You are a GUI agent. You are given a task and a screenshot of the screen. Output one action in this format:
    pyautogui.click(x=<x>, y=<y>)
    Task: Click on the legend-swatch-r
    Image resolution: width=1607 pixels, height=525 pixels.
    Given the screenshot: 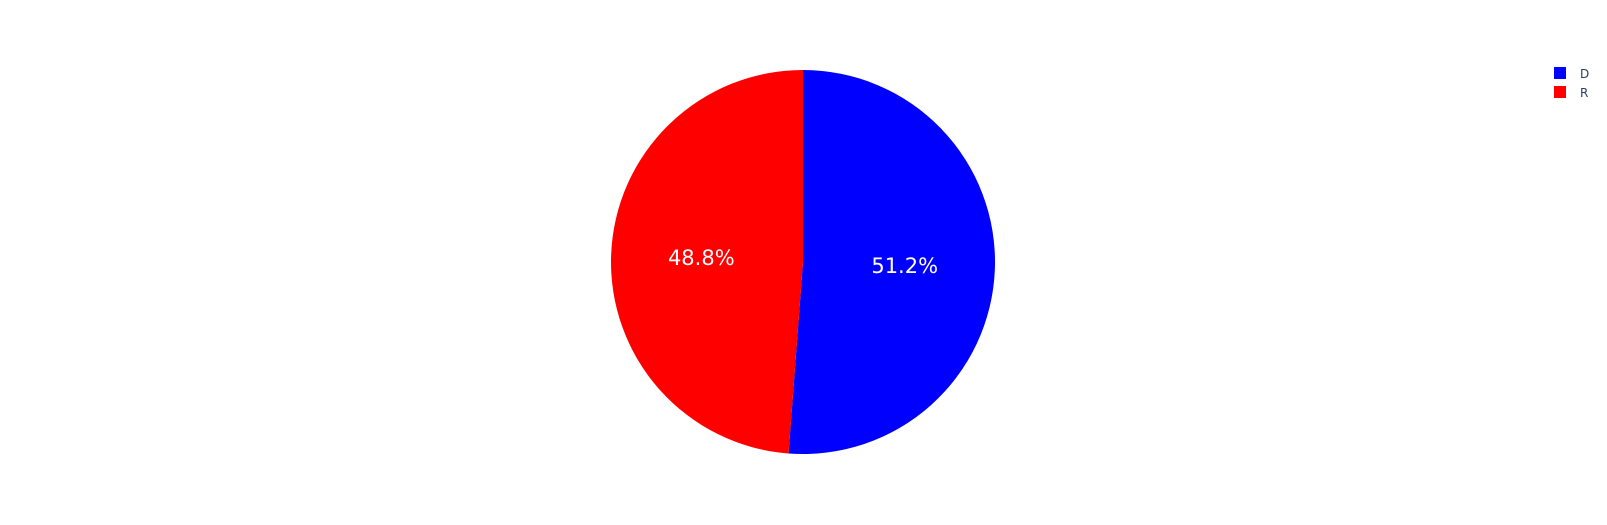 What is the action you would take?
    pyautogui.click(x=1560, y=92)
    